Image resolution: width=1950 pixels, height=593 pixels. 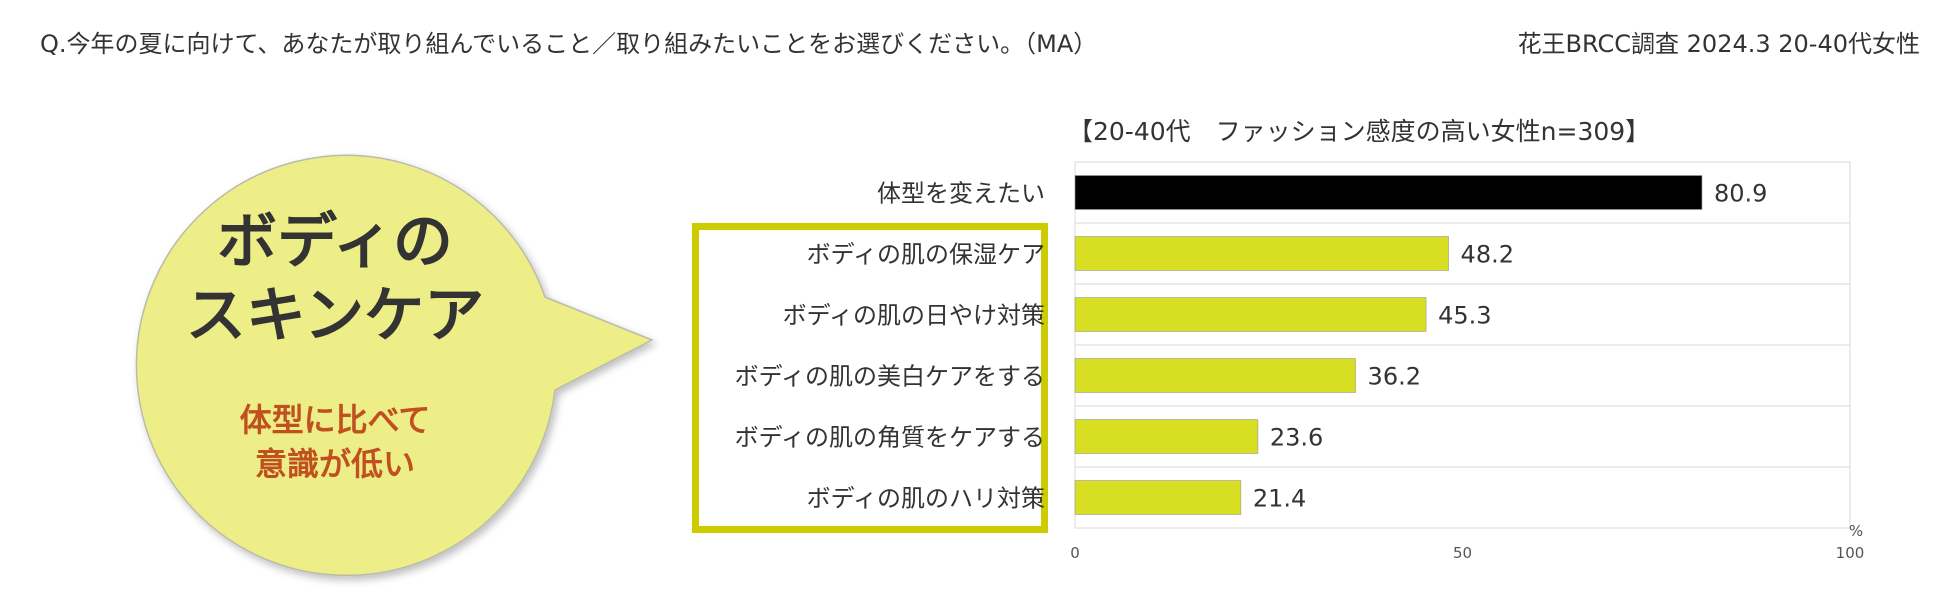 What do you see at coordinates (961, 194) in the screenshot?
I see `category-label: 体型を変えたい` at bounding box center [961, 194].